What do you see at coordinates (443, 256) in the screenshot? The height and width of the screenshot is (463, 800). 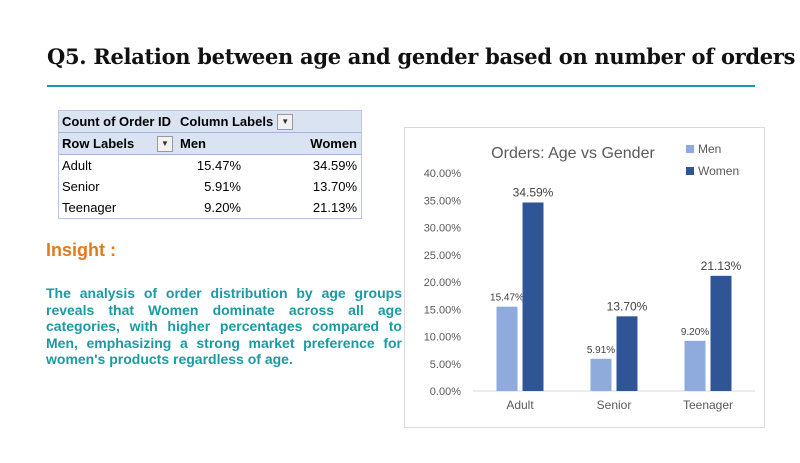 I see `y-tick-label: 25.00%` at bounding box center [443, 256].